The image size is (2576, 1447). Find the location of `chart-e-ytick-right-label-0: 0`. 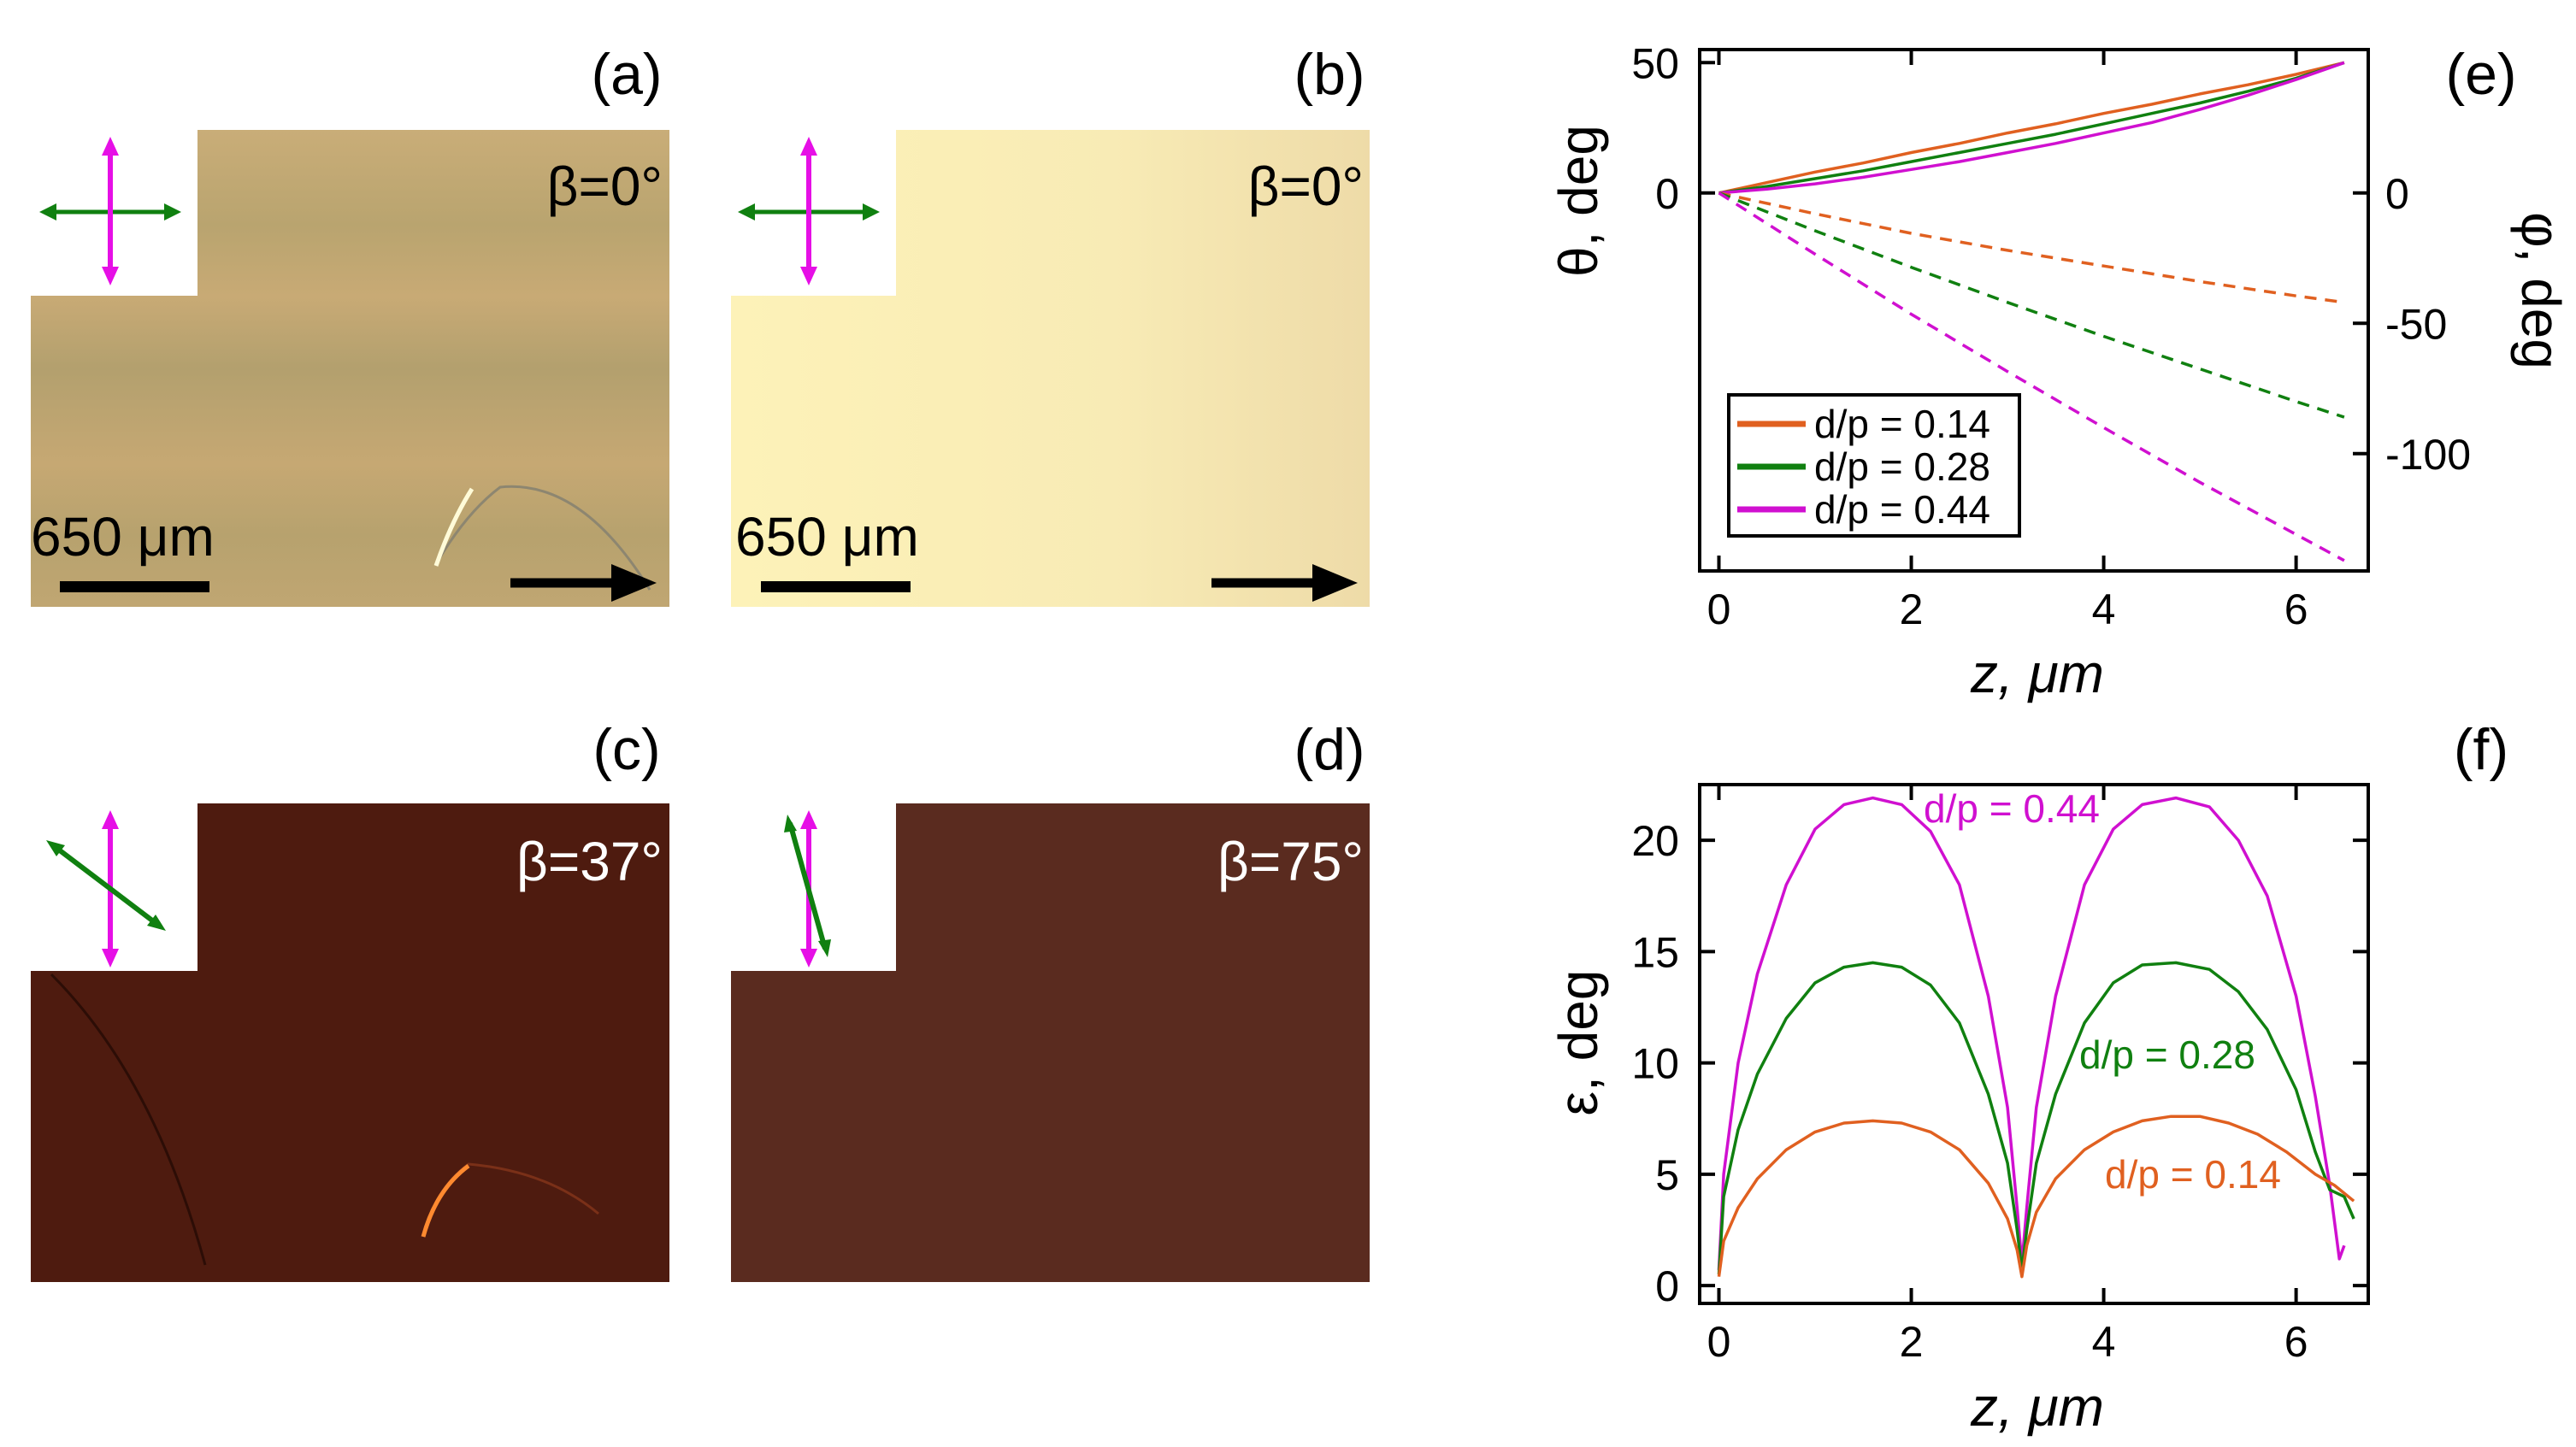

chart-e-ytick-right-label-0: 0 is located at coordinates (2397, 194).